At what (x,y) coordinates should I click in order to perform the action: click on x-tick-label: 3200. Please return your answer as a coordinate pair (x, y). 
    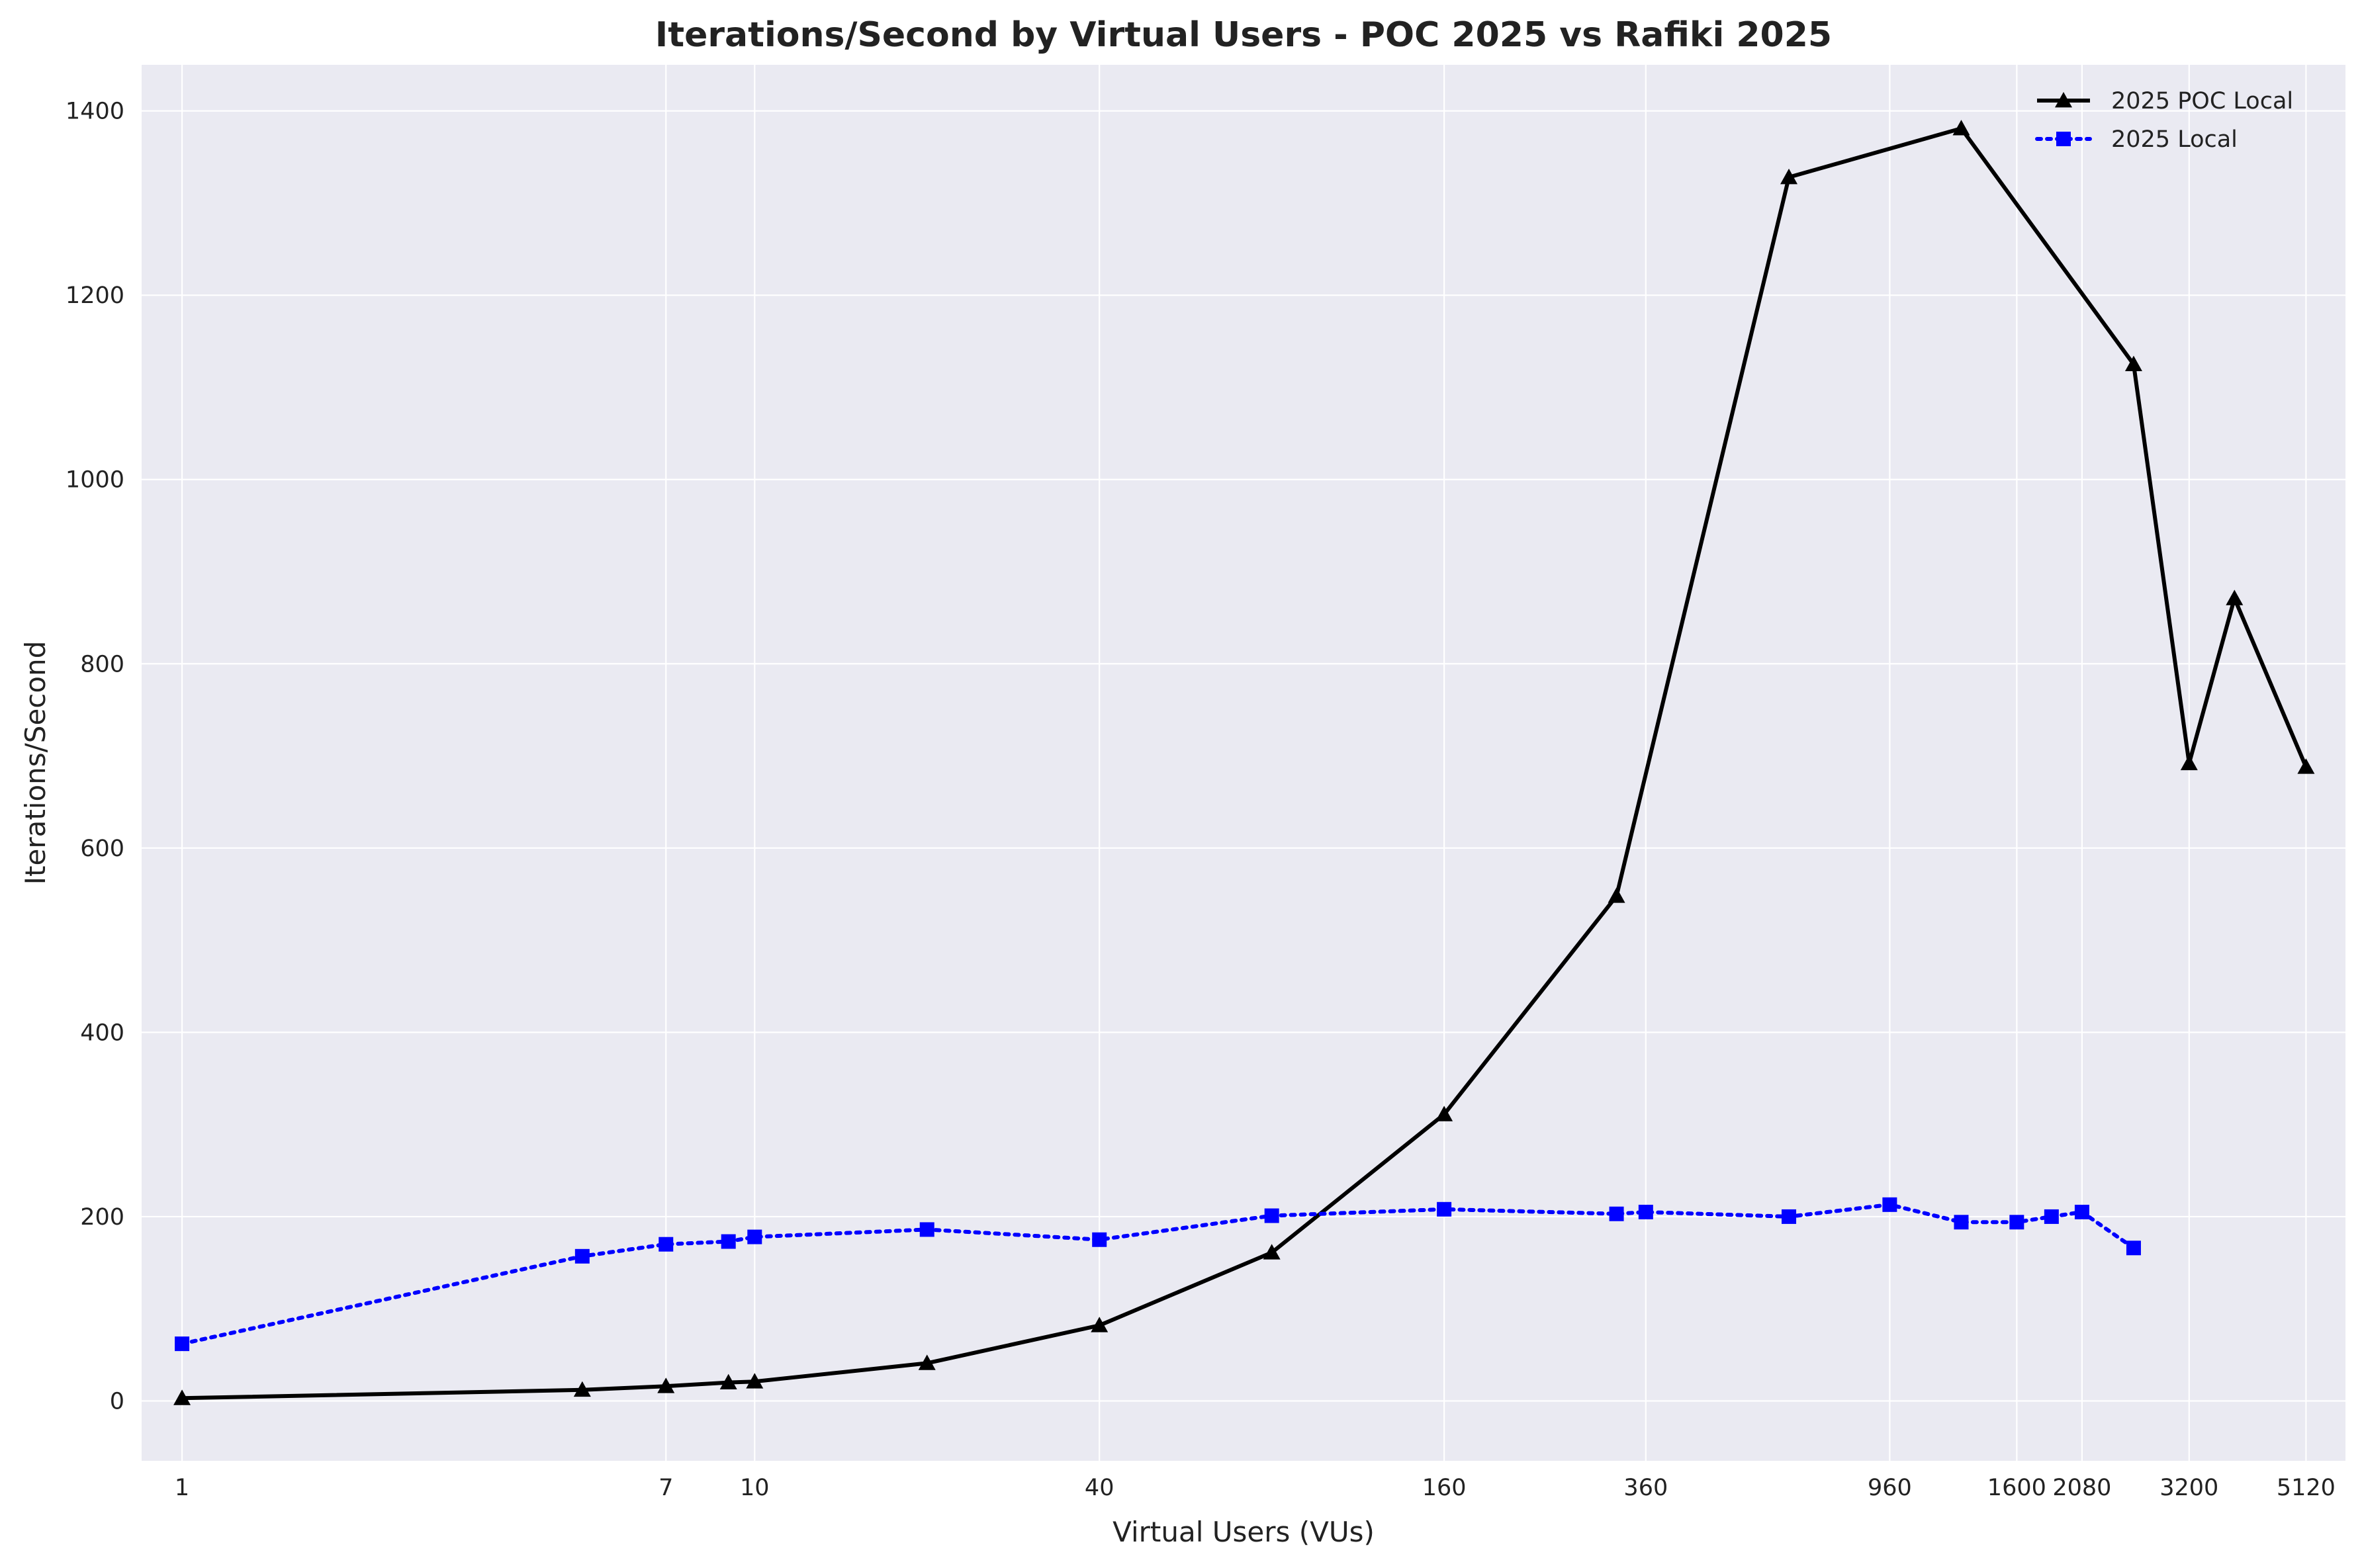
    Looking at the image, I should click on (2188, 1488).